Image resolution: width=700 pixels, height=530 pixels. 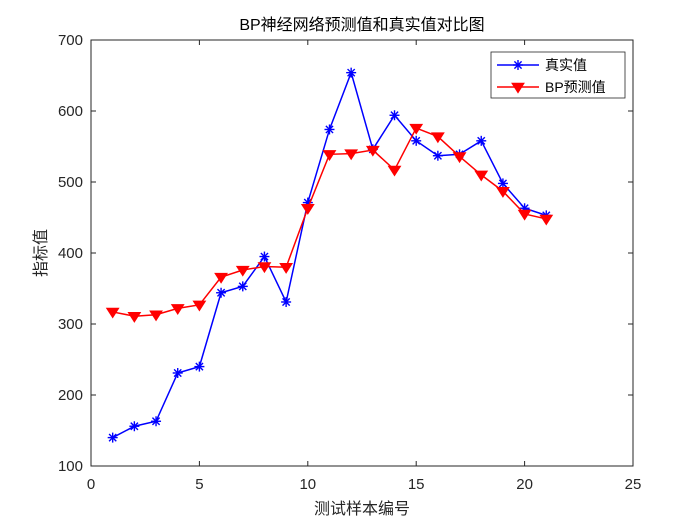 What do you see at coordinates (70, 466) in the screenshot?
I see `y-tick-label: 100` at bounding box center [70, 466].